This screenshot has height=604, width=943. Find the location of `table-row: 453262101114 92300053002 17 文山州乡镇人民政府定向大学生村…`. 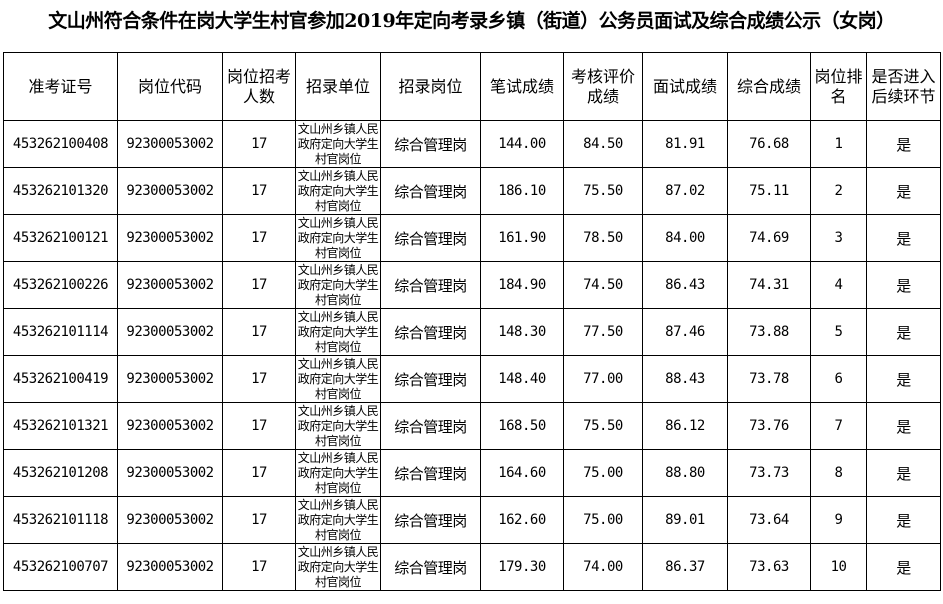

table-row: 453262101114 92300053002 17 文山州乡镇人民政府定向大学生村… is located at coordinates (472, 332).